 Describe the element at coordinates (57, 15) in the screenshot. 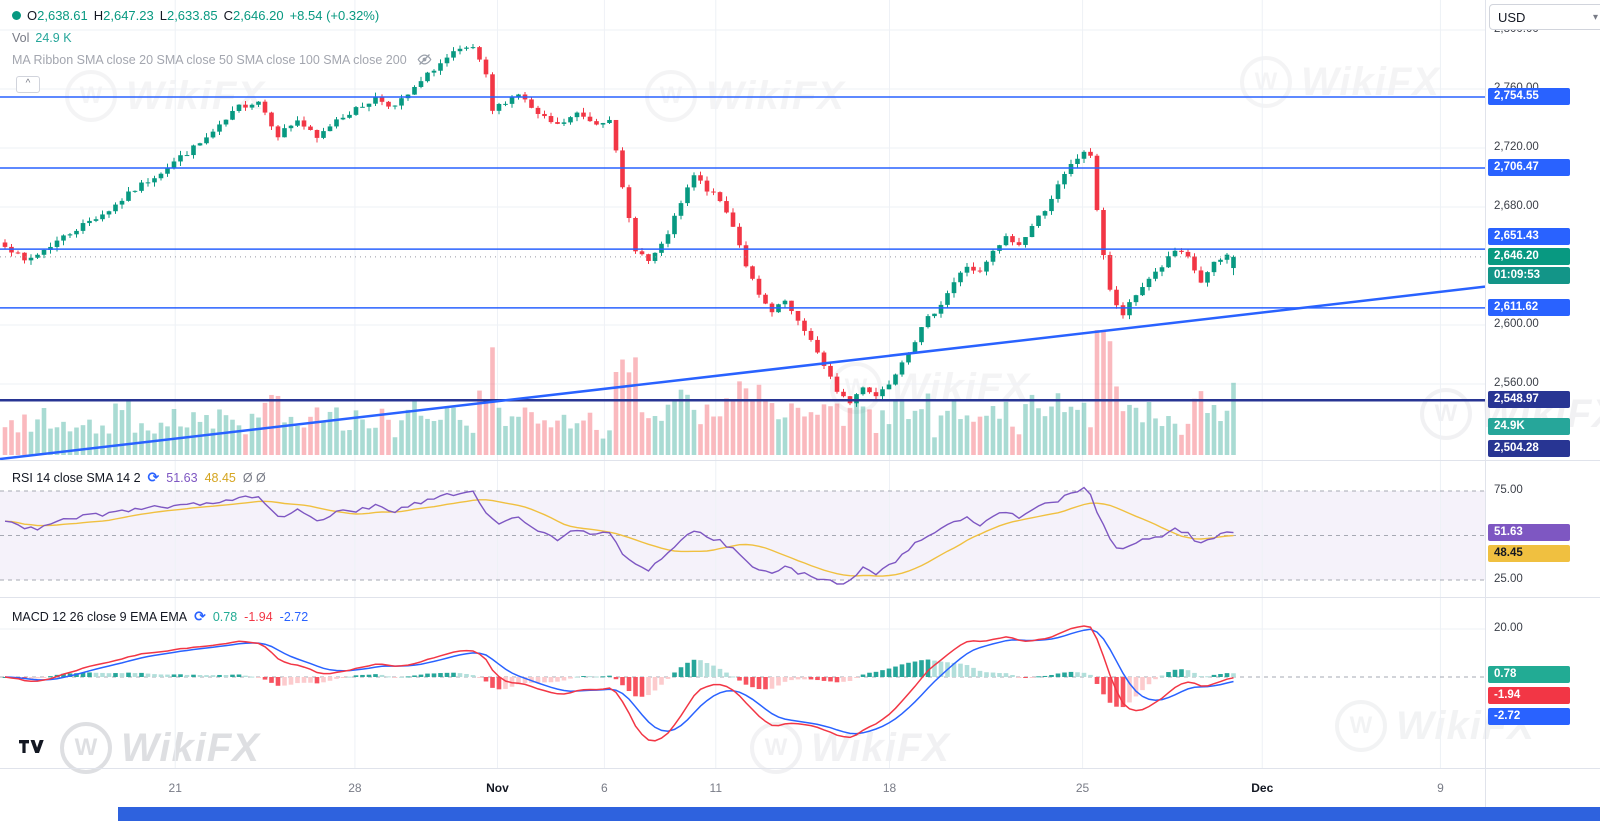

I see `ohlc-open: O2,638.61` at that location.